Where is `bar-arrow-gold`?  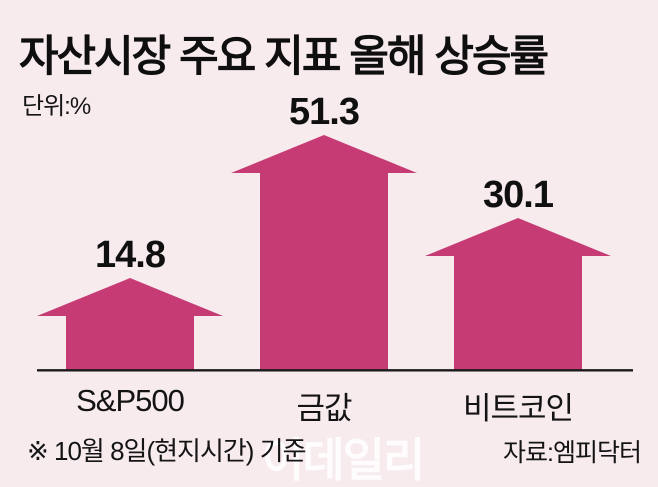
bar-arrow-gold is located at coordinates (324, 253).